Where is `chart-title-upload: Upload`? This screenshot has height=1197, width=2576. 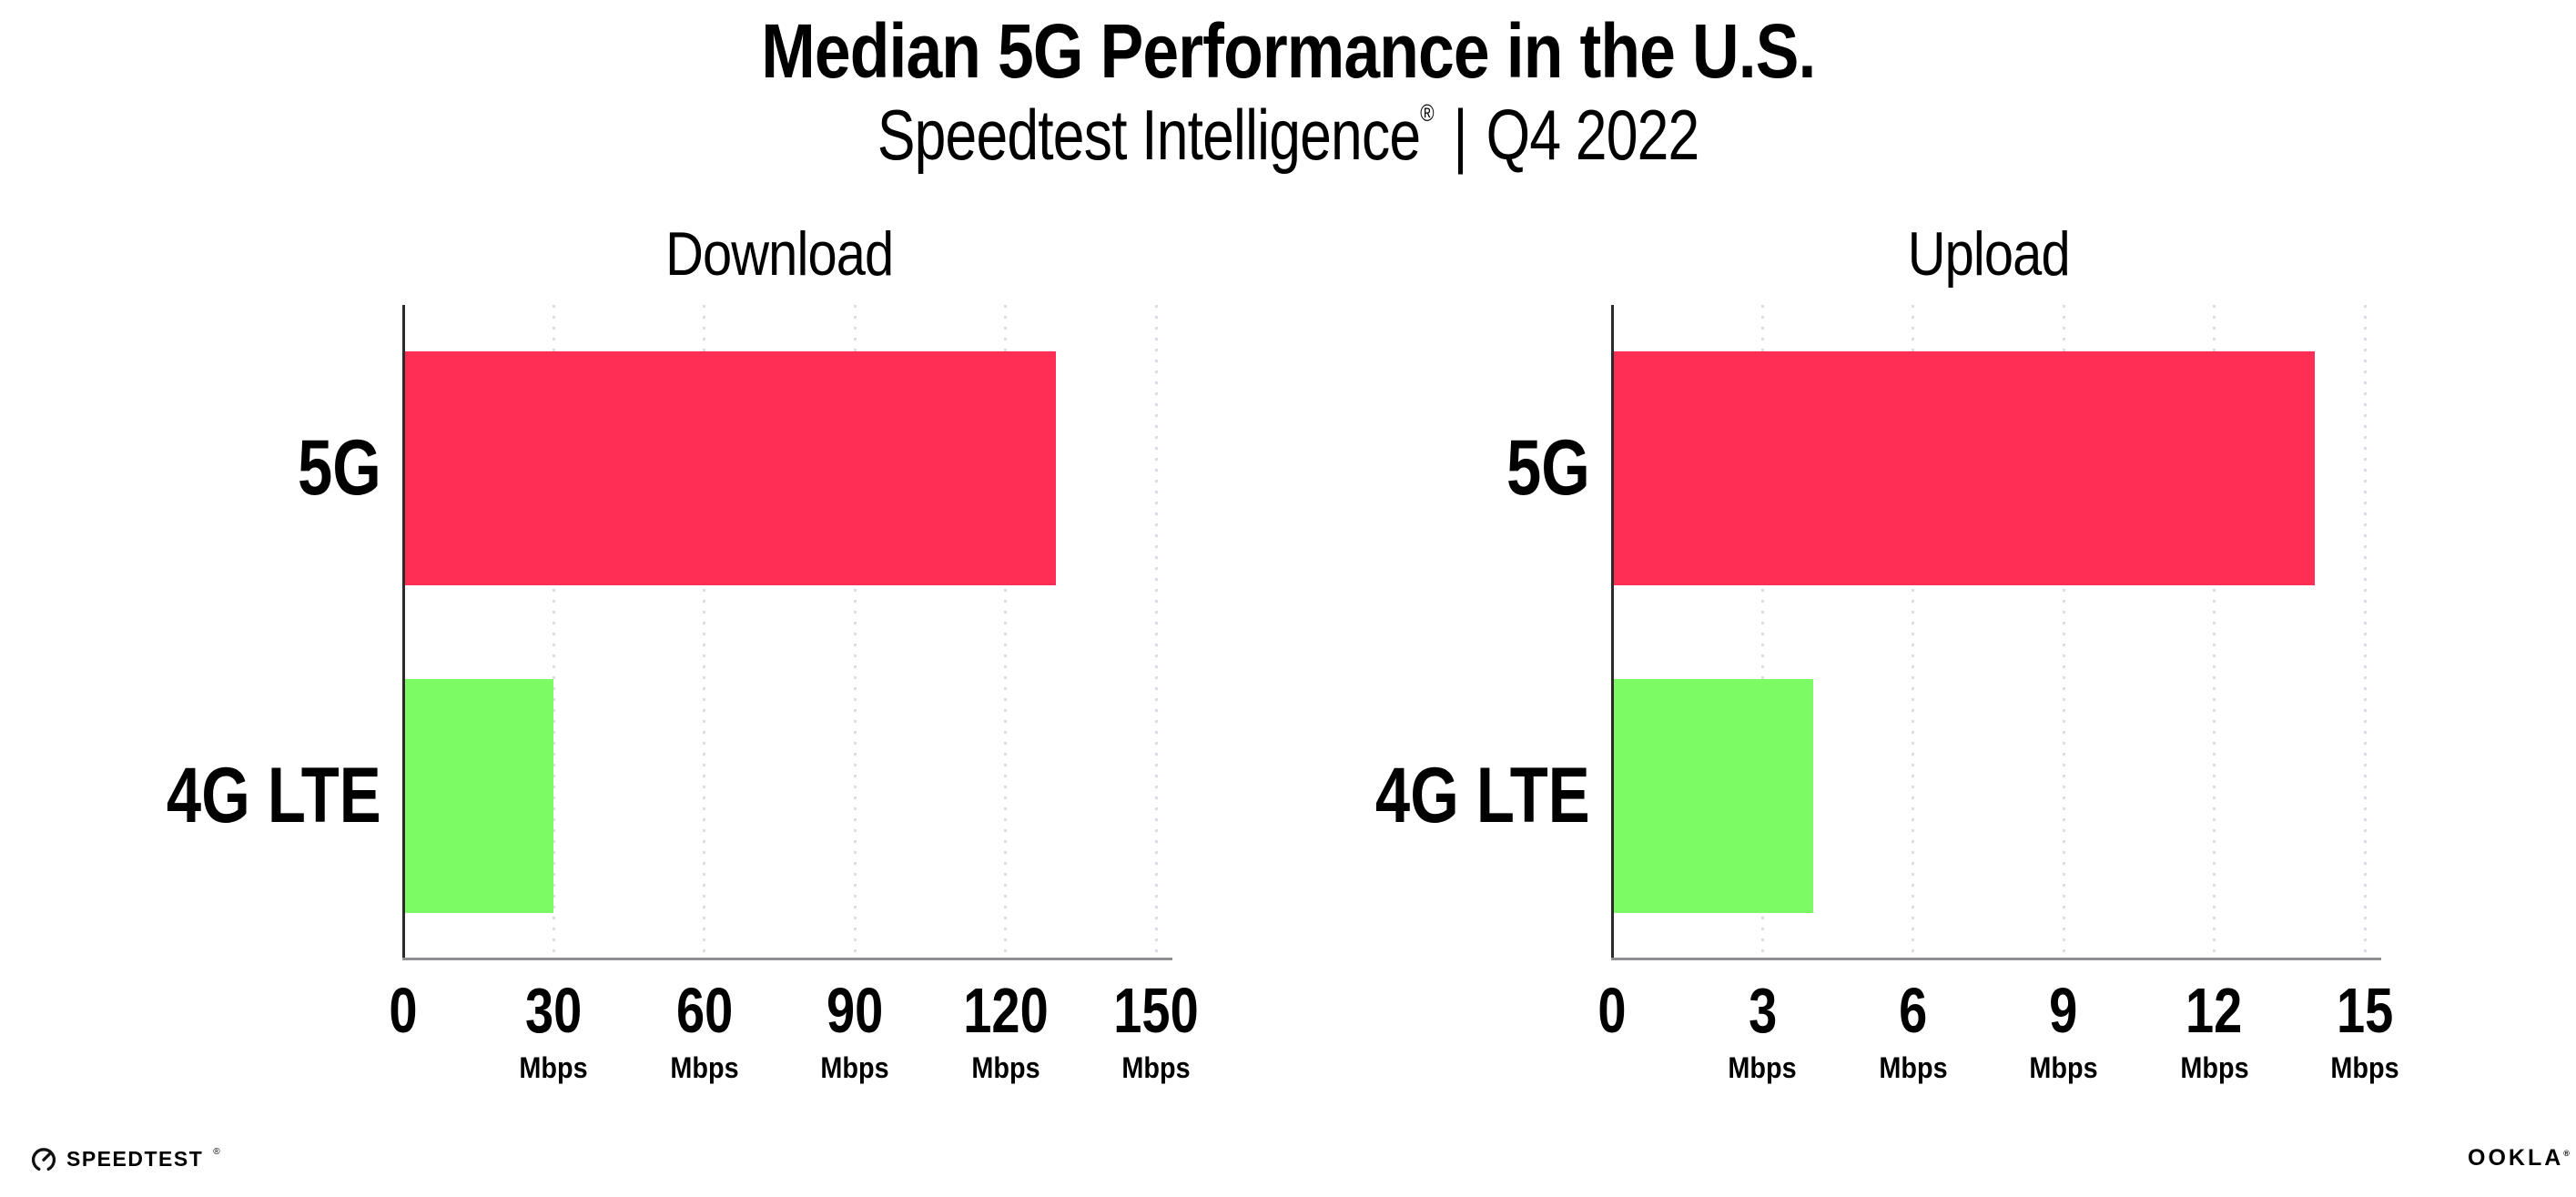 chart-title-upload: Upload is located at coordinates (1988, 254).